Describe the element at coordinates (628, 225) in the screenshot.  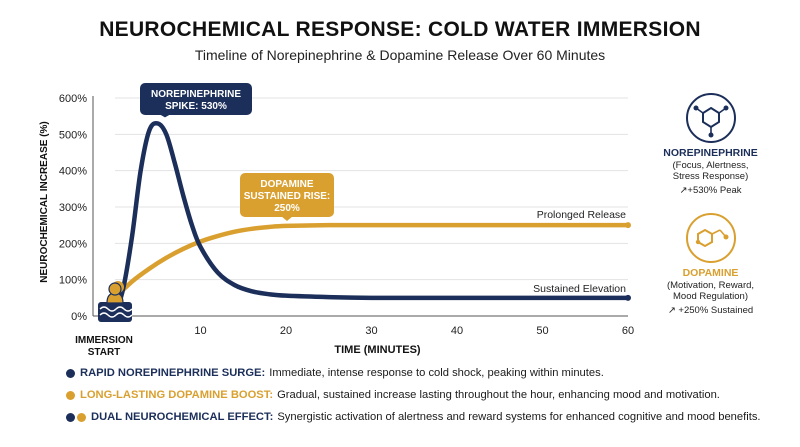
I see `dopamine-end-marker` at that location.